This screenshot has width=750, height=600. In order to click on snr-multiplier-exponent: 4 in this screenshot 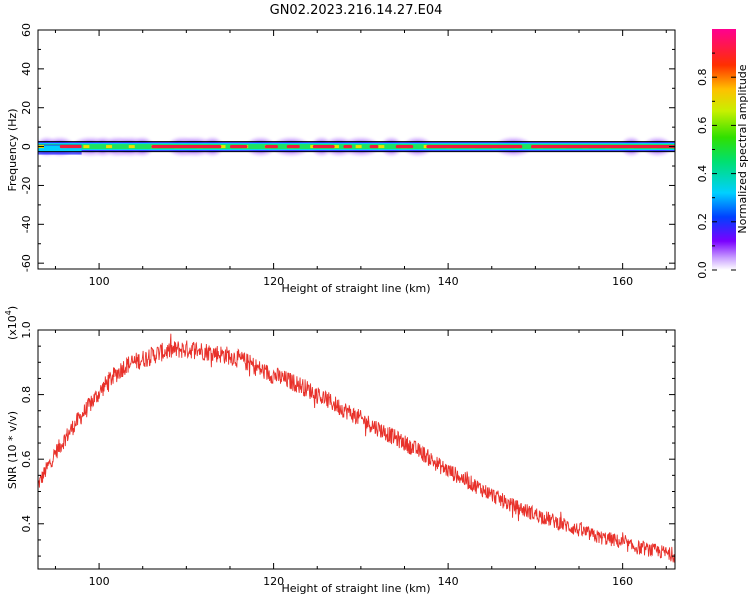, I will do `click(8, 312)`.